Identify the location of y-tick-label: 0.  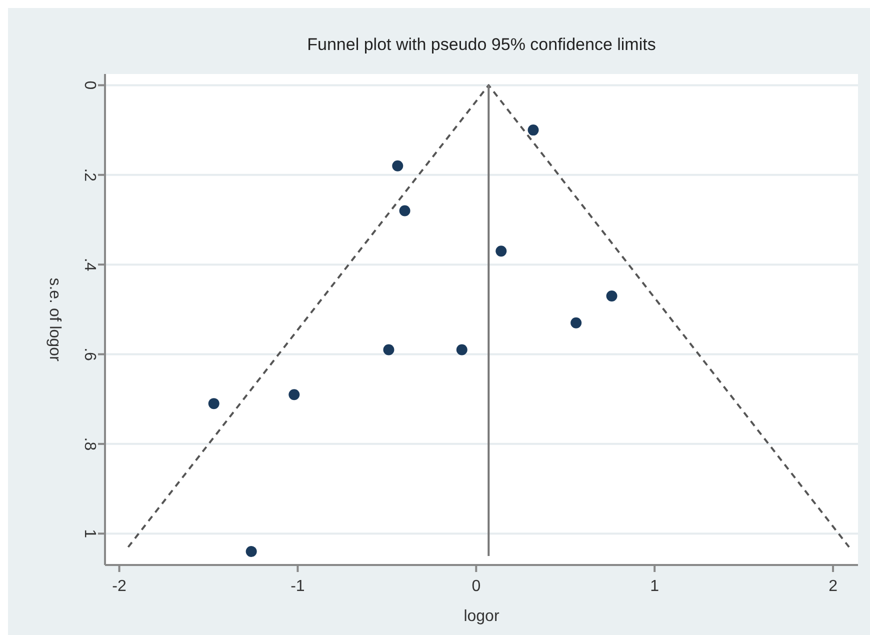
(89, 85).